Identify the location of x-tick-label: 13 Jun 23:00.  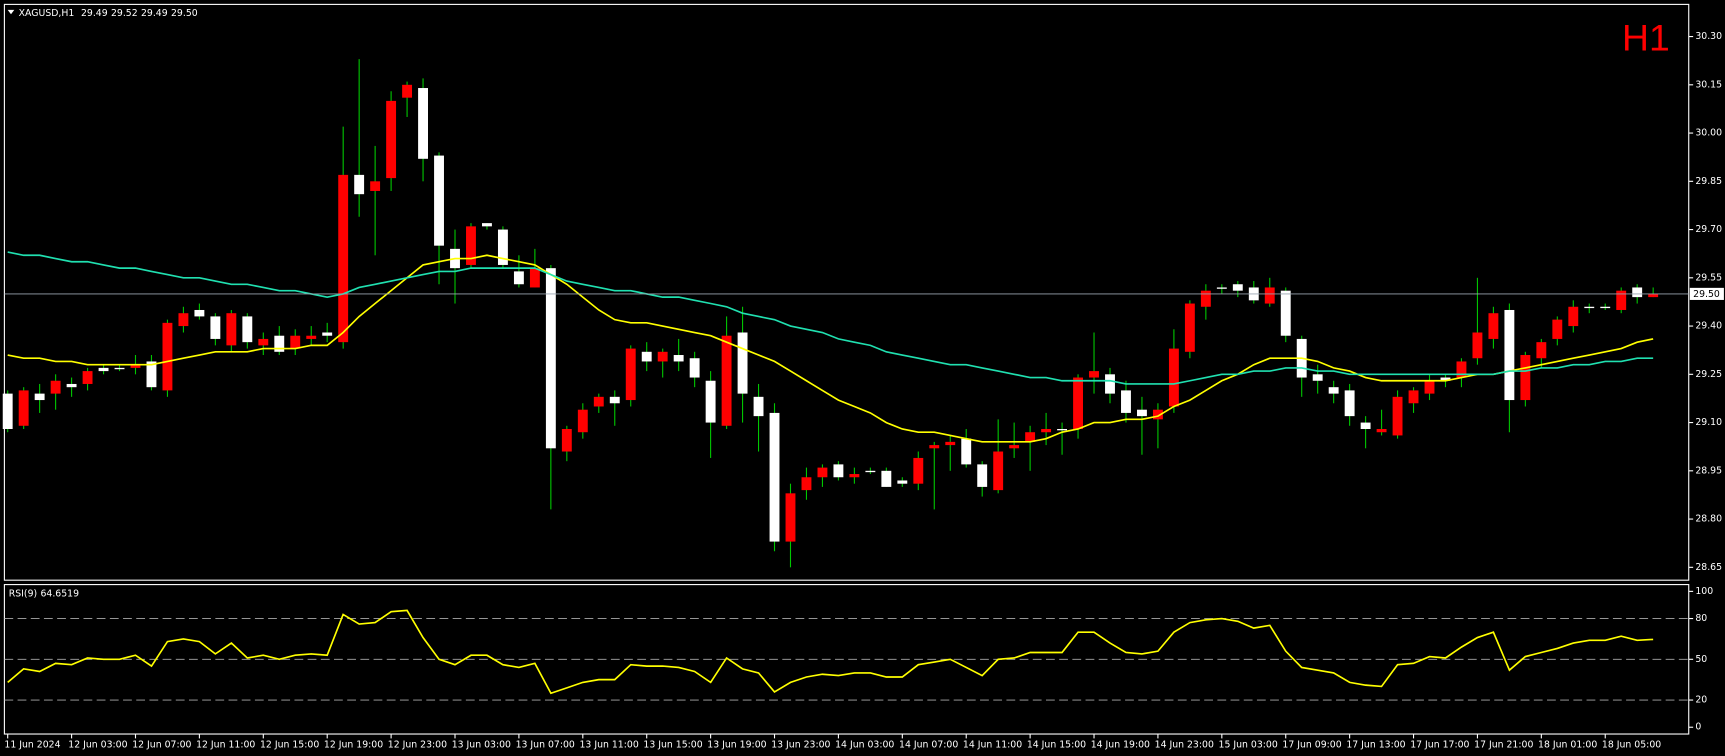
(800, 745).